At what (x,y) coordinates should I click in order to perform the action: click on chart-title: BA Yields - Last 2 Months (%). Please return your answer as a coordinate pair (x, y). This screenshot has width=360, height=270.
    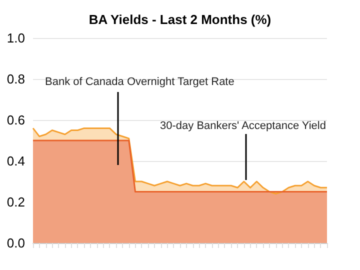
    Looking at the image, I should click on (180, 19).